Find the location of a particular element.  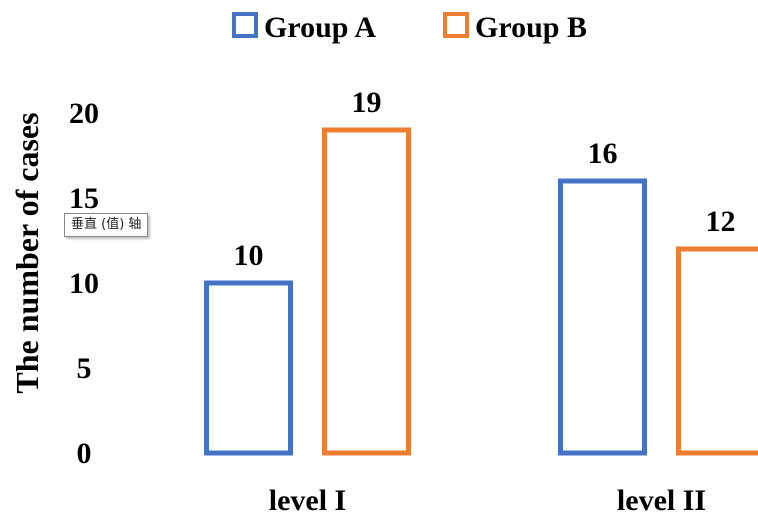

y-axis-ticks: 0 5 10 15 20 is located at coordinates (84, 283).